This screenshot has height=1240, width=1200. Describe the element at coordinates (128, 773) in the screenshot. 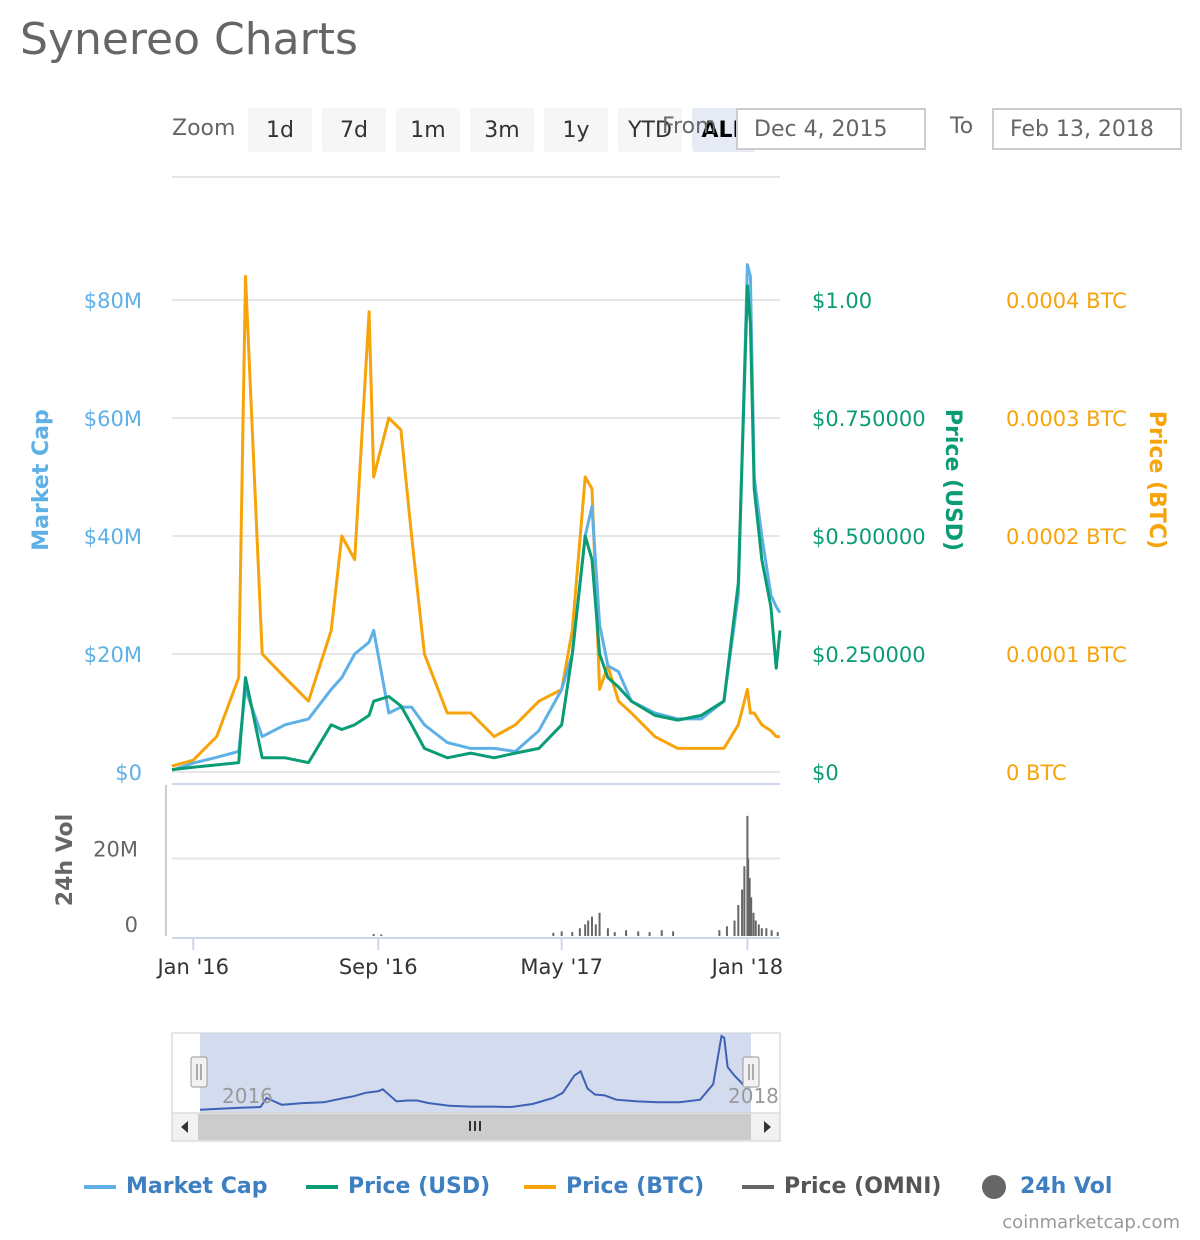

I see `market-cap-tick: $0` at that location.